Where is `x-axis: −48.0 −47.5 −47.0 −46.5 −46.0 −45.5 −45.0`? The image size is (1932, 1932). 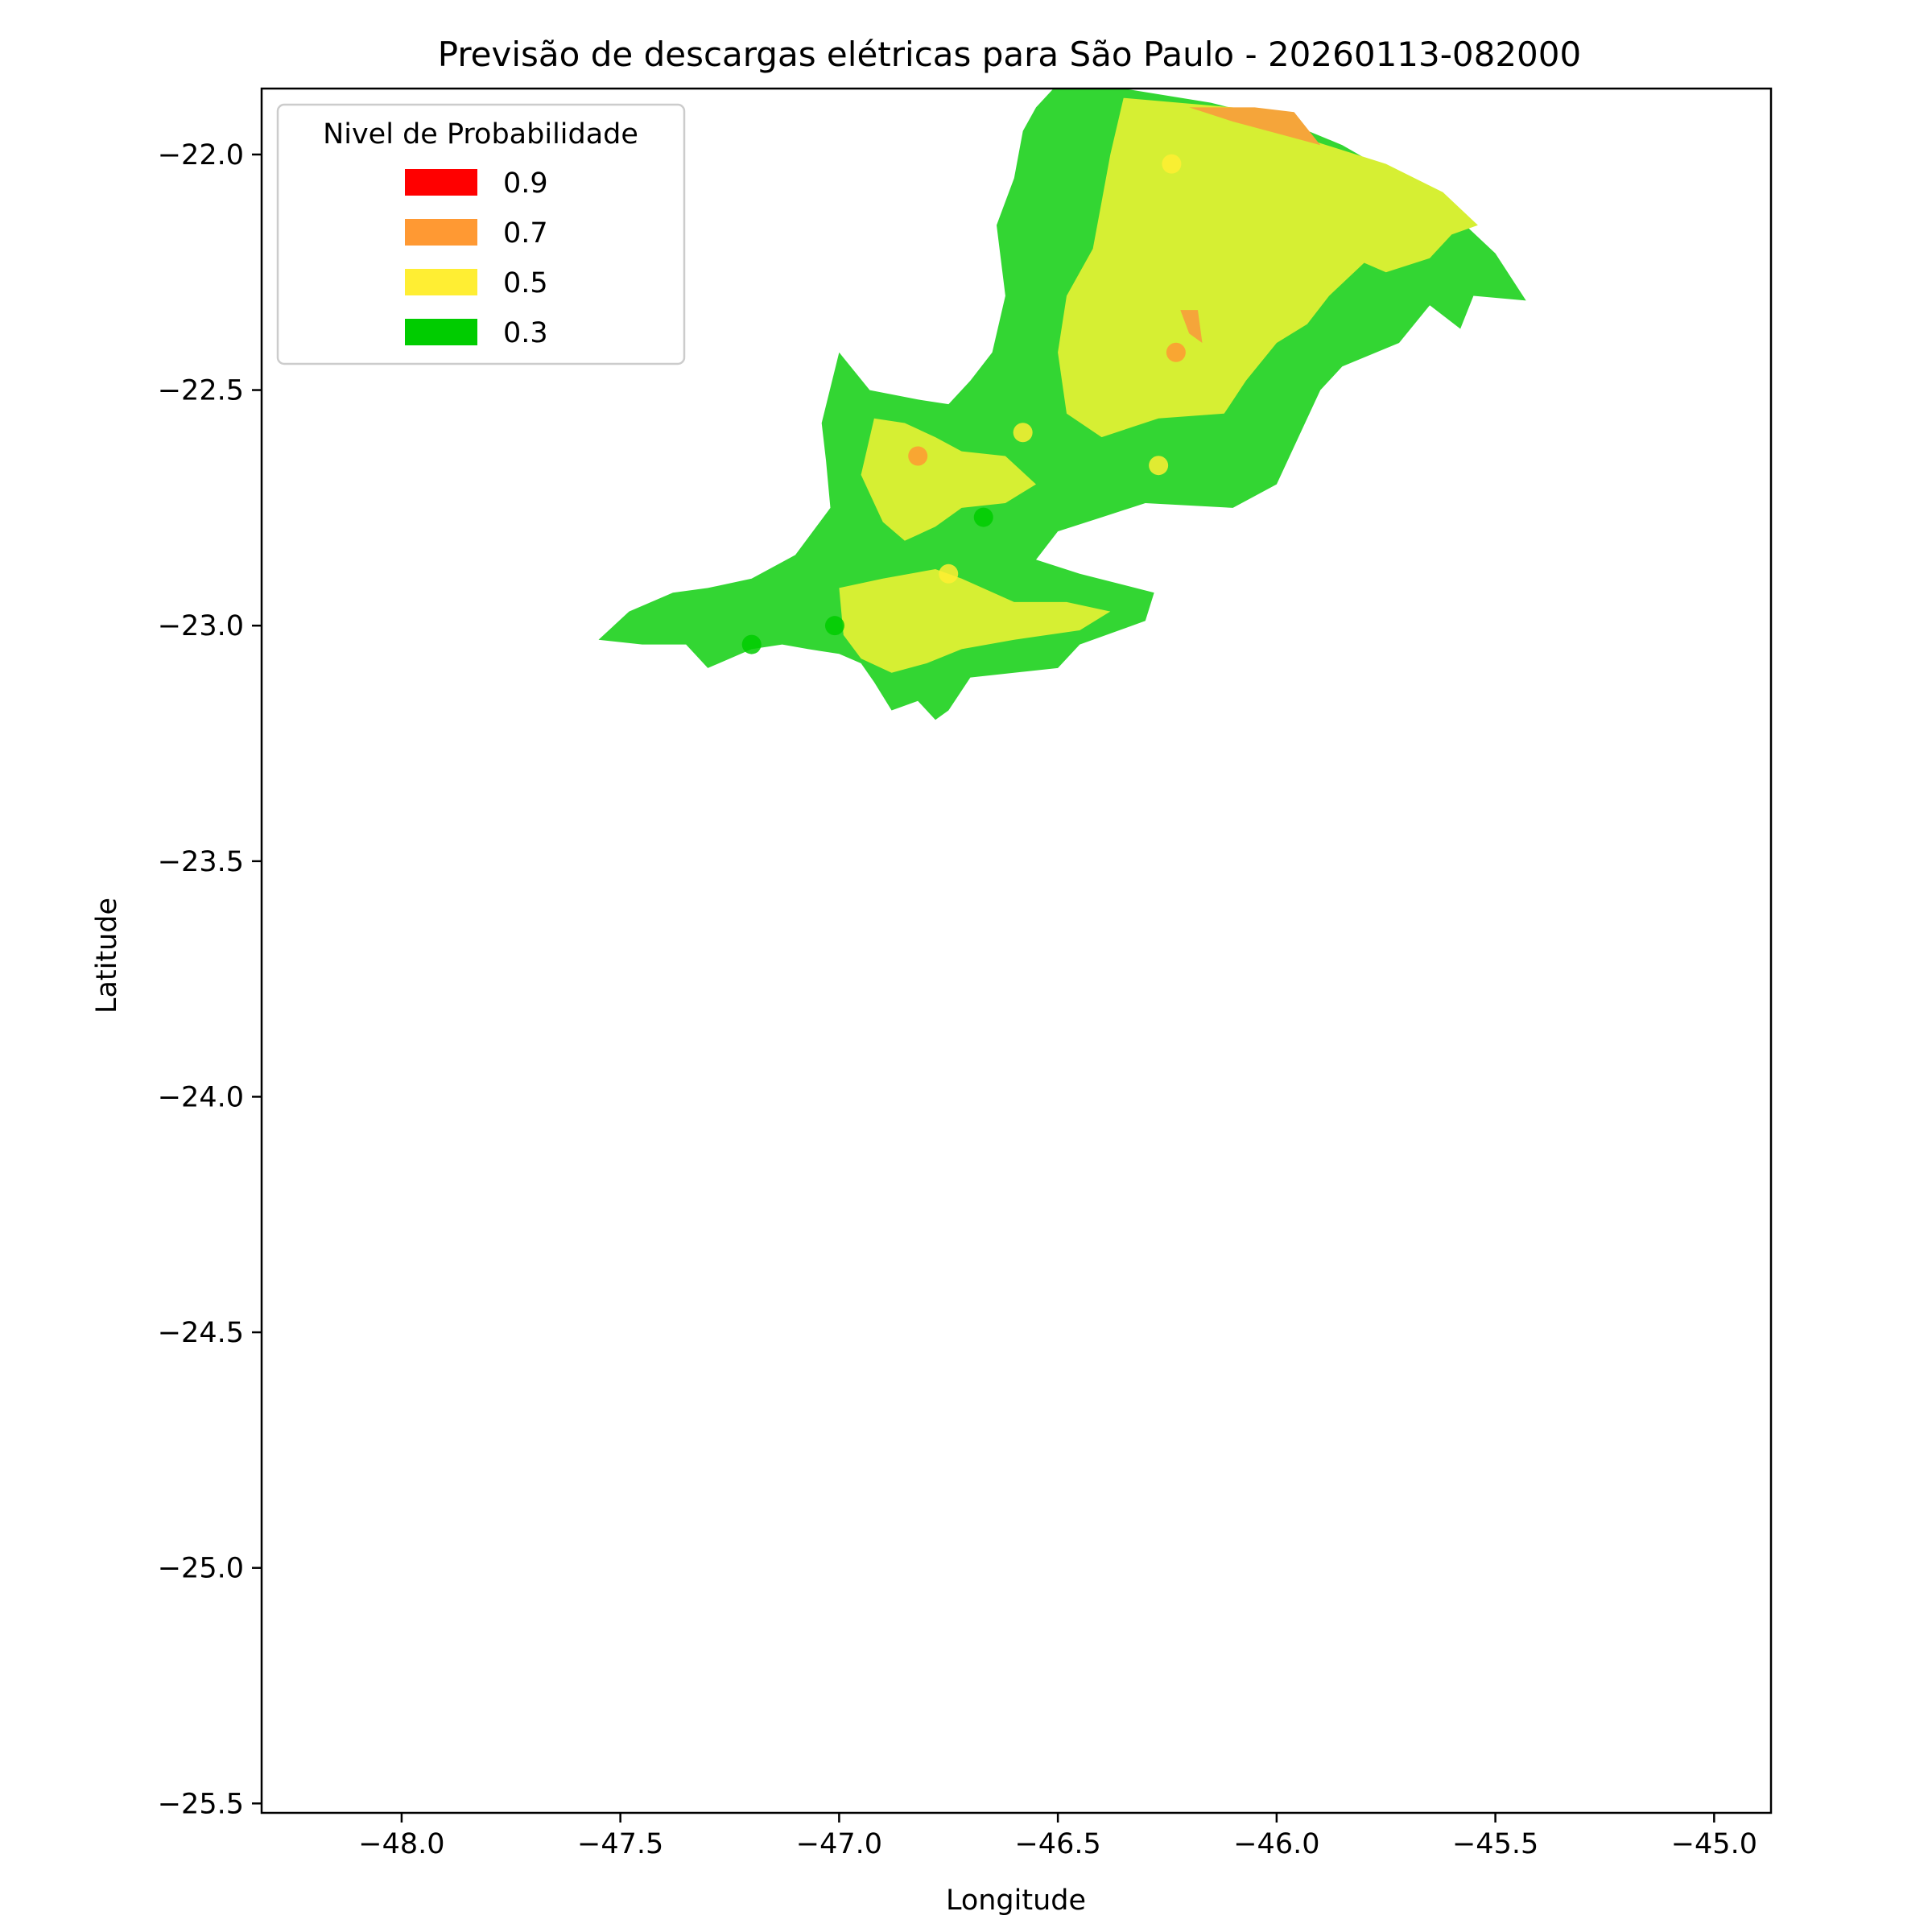 x-axis: −48.0 −47.5 −47.0 −46.5 −46.0 −45.5 −45.0 is located at coordinates (1057, 1836).